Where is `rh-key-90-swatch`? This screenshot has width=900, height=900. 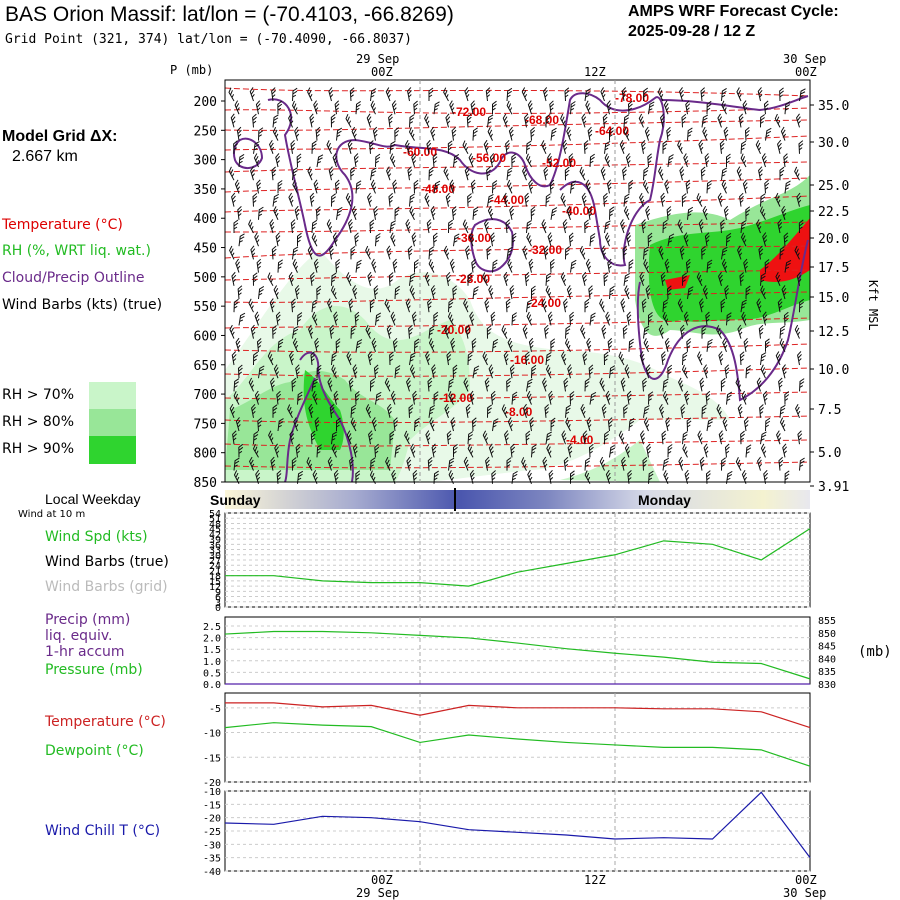
rh-key-90-swatch is located at coordinates (112, 450).